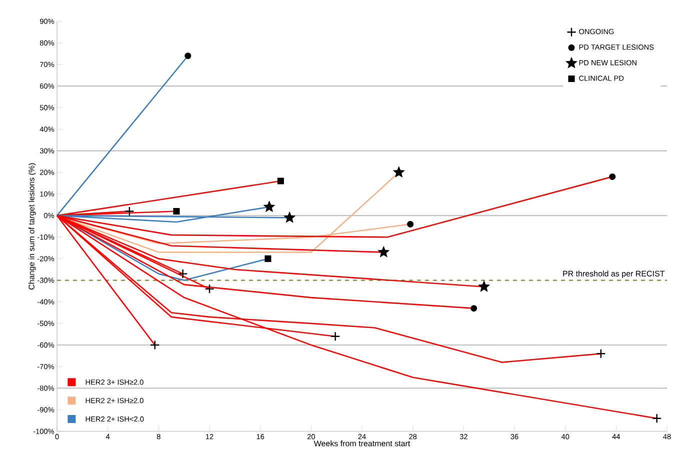 This screenshot has height=462, width=698. What do you see at coordinates (362, 443) in the screenshot?
I see `x-axis-title: Weeks from treatment start` at bounding box center [362, 443].